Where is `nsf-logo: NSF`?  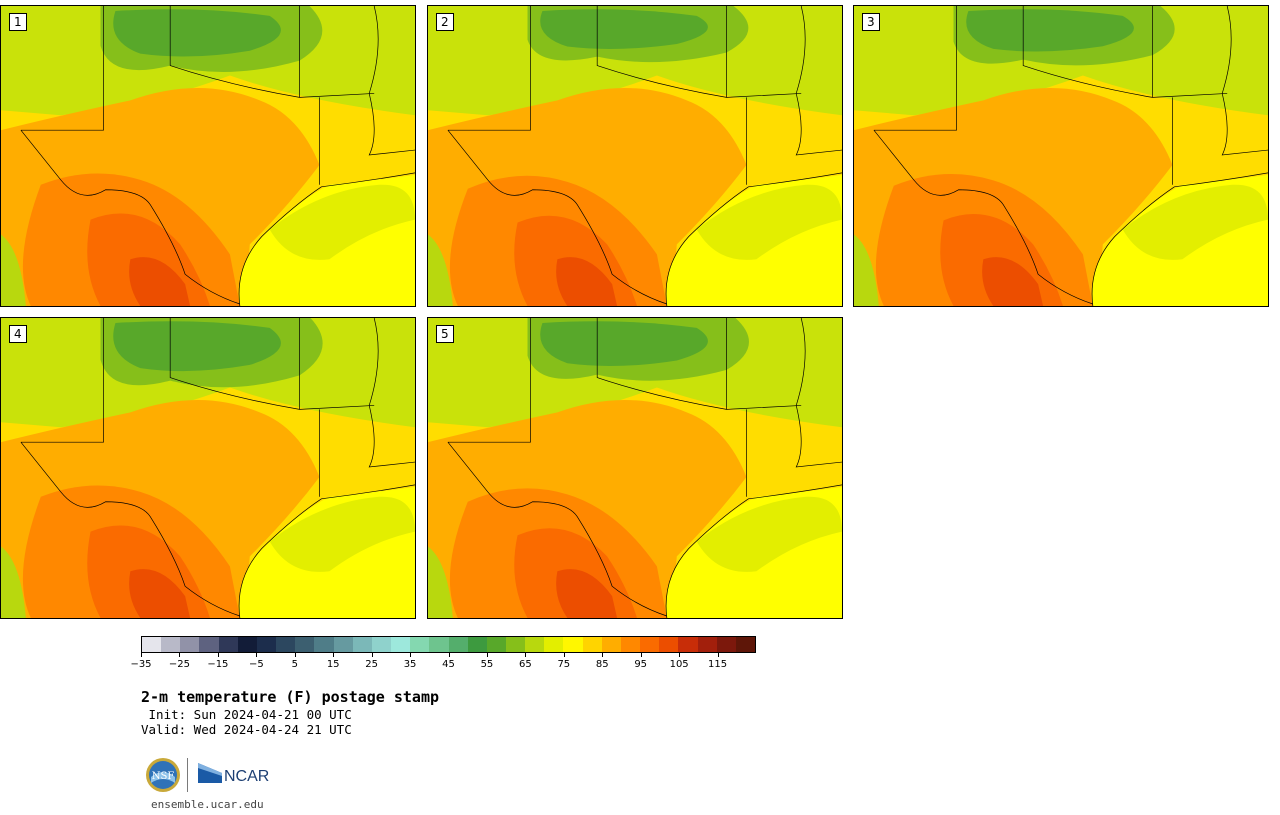
nsf-logo: NSF is located at coordinates (163, 775).